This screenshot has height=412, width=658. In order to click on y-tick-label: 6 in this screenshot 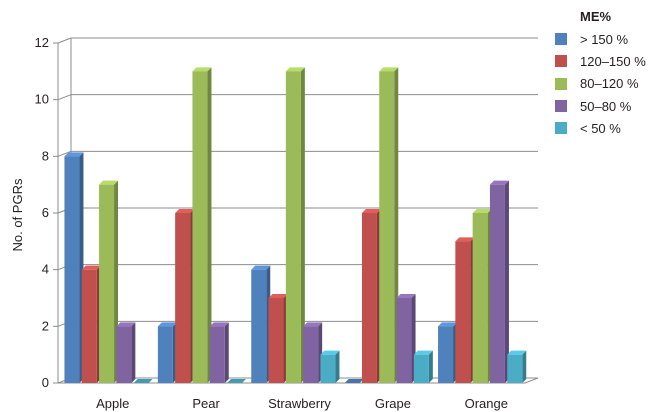, I will do `click(45, 212)`.